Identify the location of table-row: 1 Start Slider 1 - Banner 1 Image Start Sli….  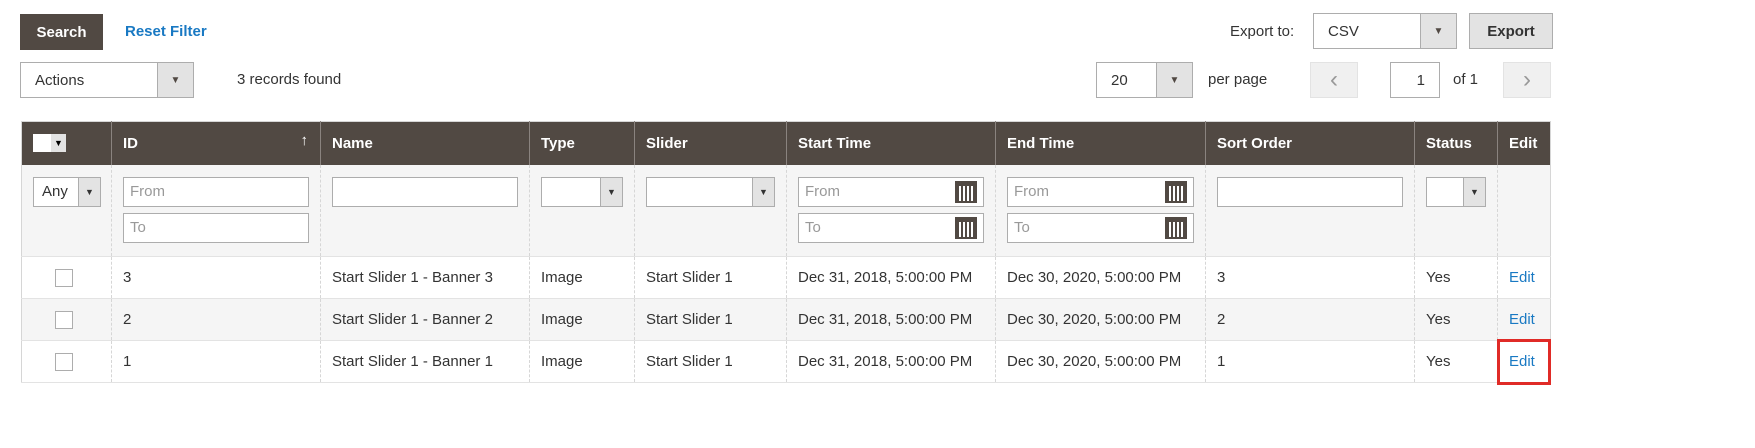
(786, 361).